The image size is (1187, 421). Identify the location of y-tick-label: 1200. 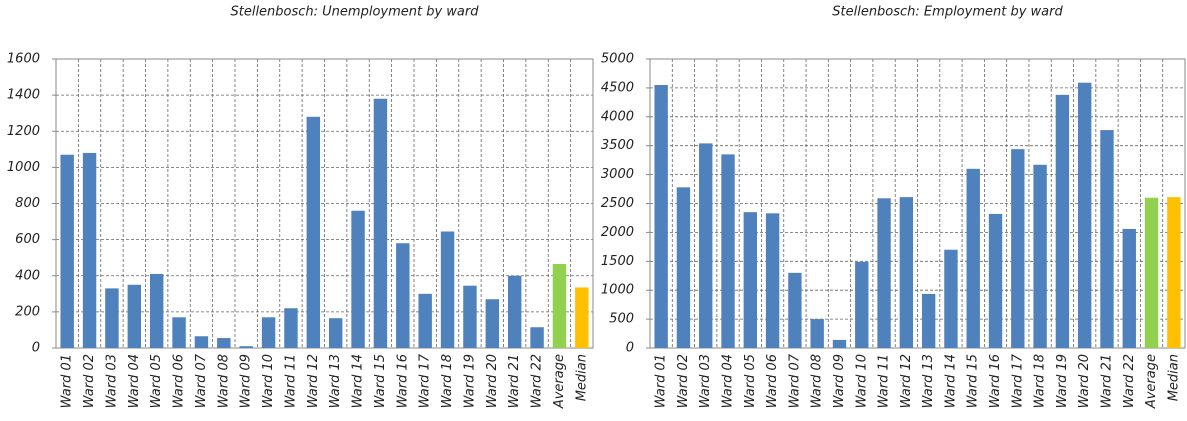
(23, 131).